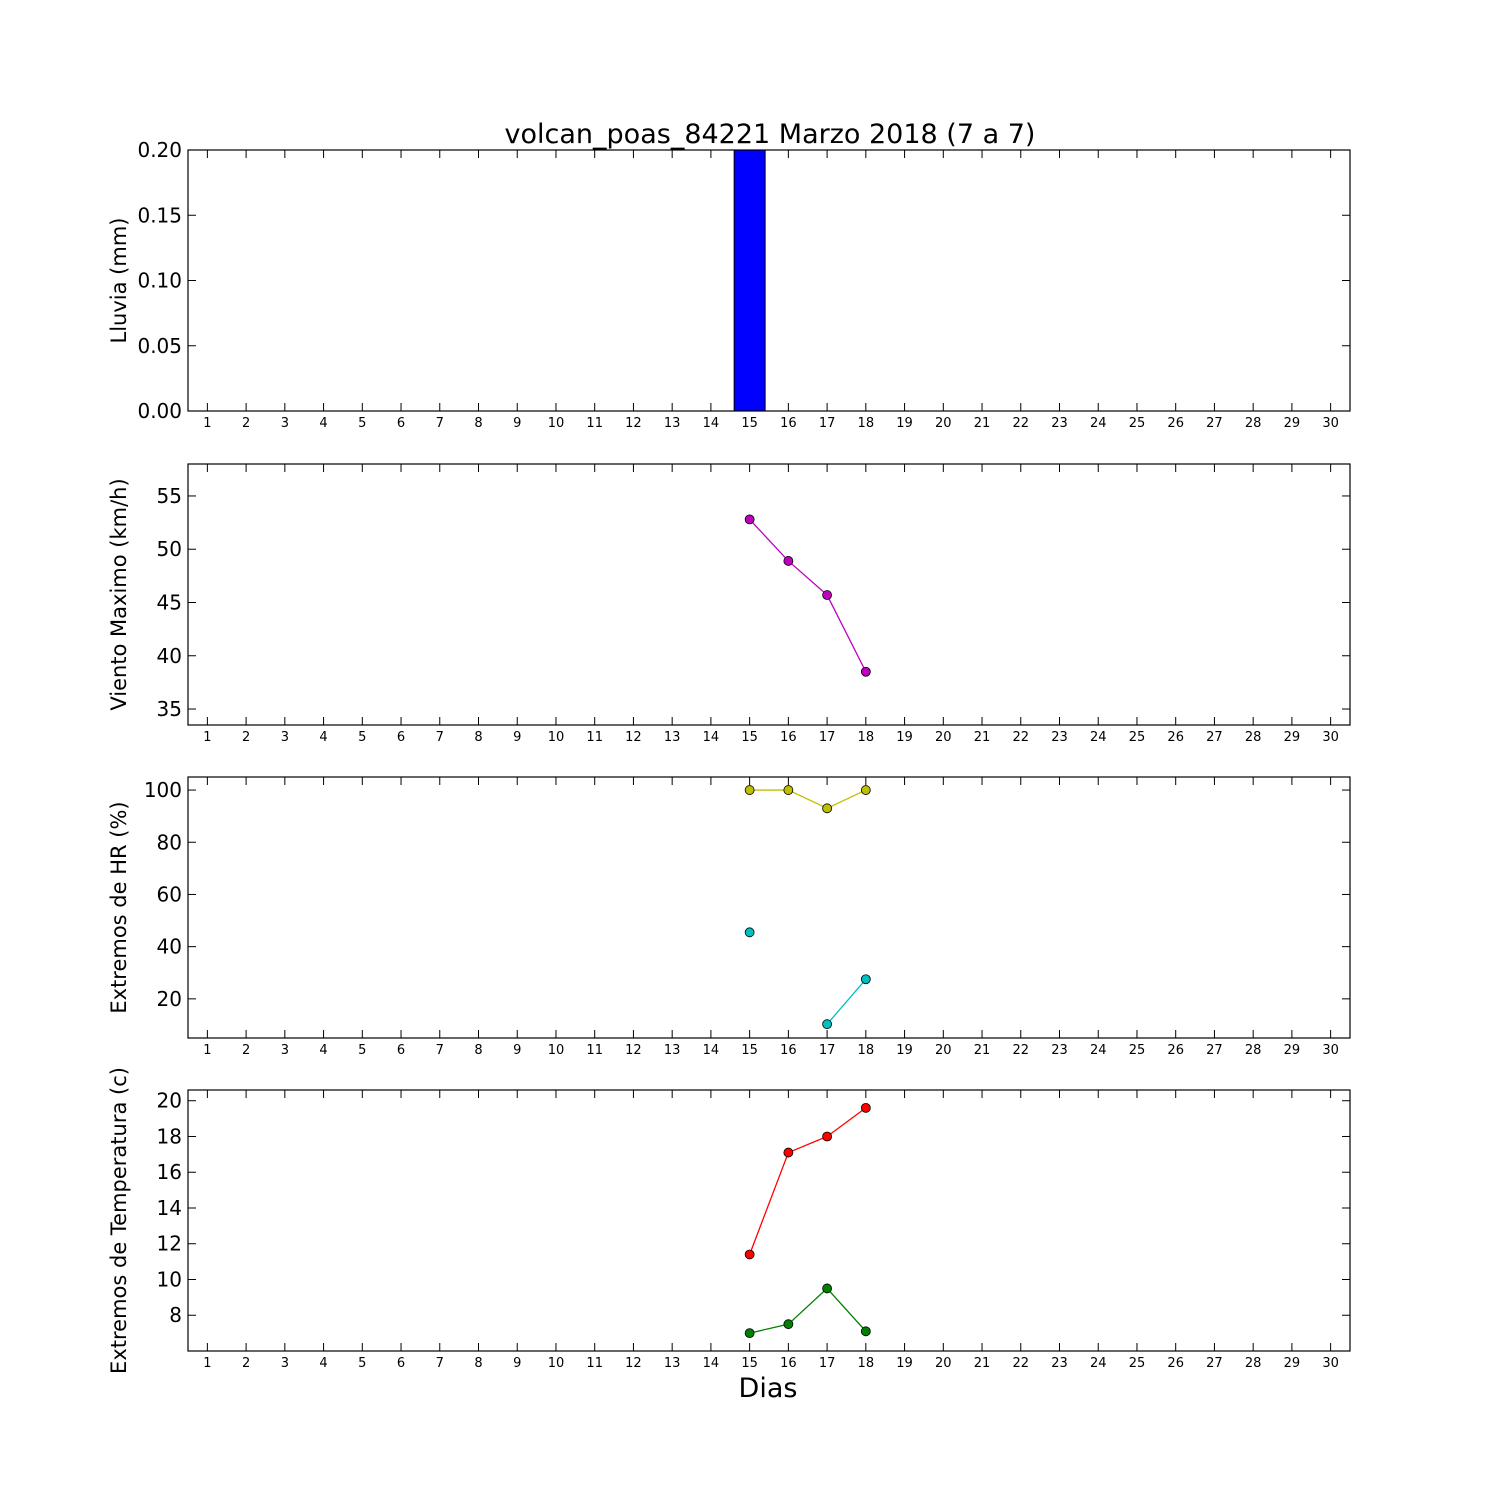 The height and width of the screenshot is (1500, 1500). What do you see at coordinates (169, 1208) in the screenshot?
I see `y-tick-label: 14` at bounding box center [169, 1208].